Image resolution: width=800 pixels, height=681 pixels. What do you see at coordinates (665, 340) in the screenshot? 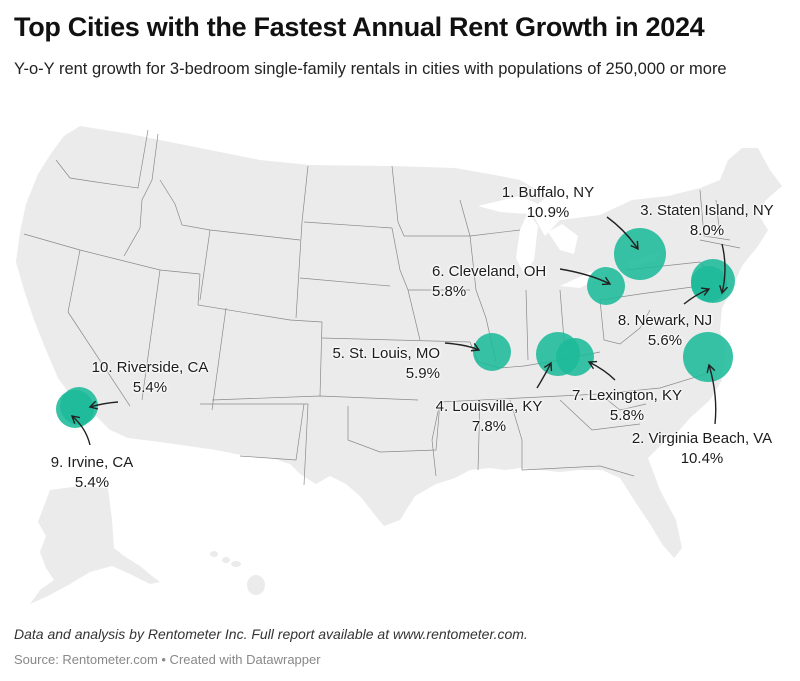
I see `city-value: 5.6%` at bounding box center [665, 340].